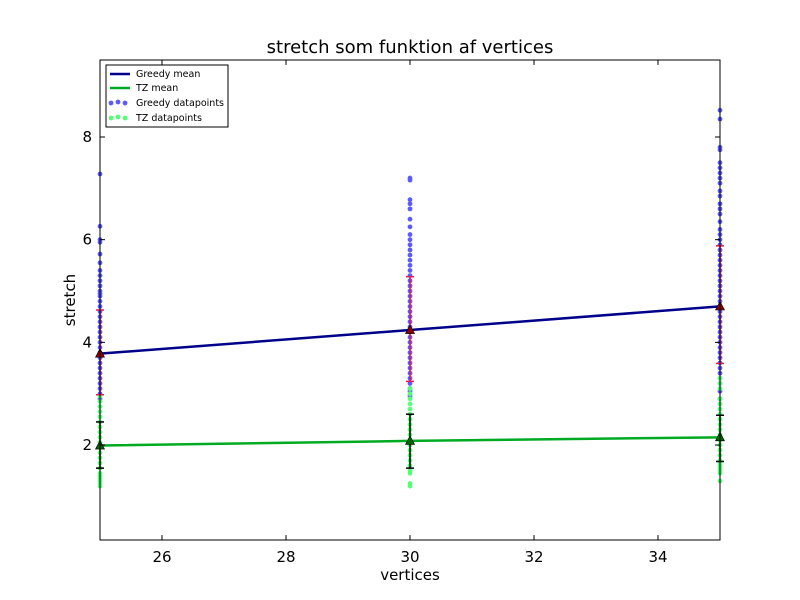 This screenshot has height=600, width=800. Describe the element at coordinates (168, 118) in the screenshot. I see `legend-label-tz-datapoints: TZ datapoints` at that location.